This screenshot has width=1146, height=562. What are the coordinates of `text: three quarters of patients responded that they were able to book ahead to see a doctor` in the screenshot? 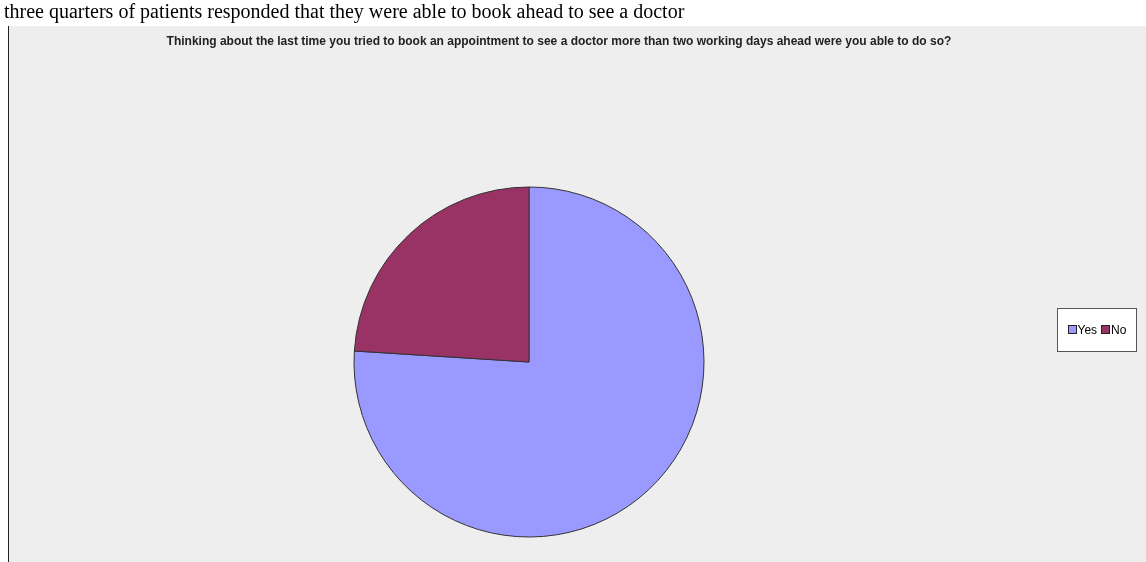 It's located at (344, 12).